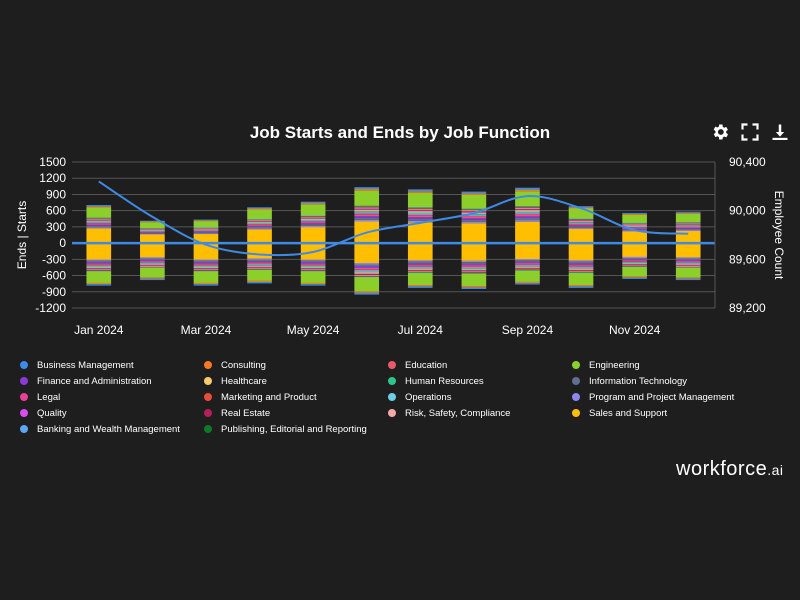 The height and width of the screenshot is (600, 800). I want to click on legend-item: Program and Project Management, so click(672, 397).